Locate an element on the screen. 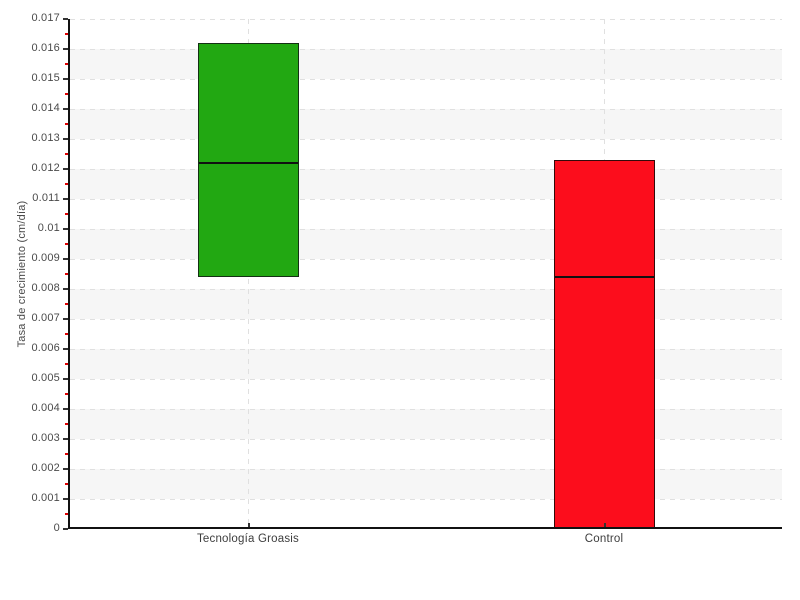  y-tick-label: 0.014 is located at coordinates (45, 108).